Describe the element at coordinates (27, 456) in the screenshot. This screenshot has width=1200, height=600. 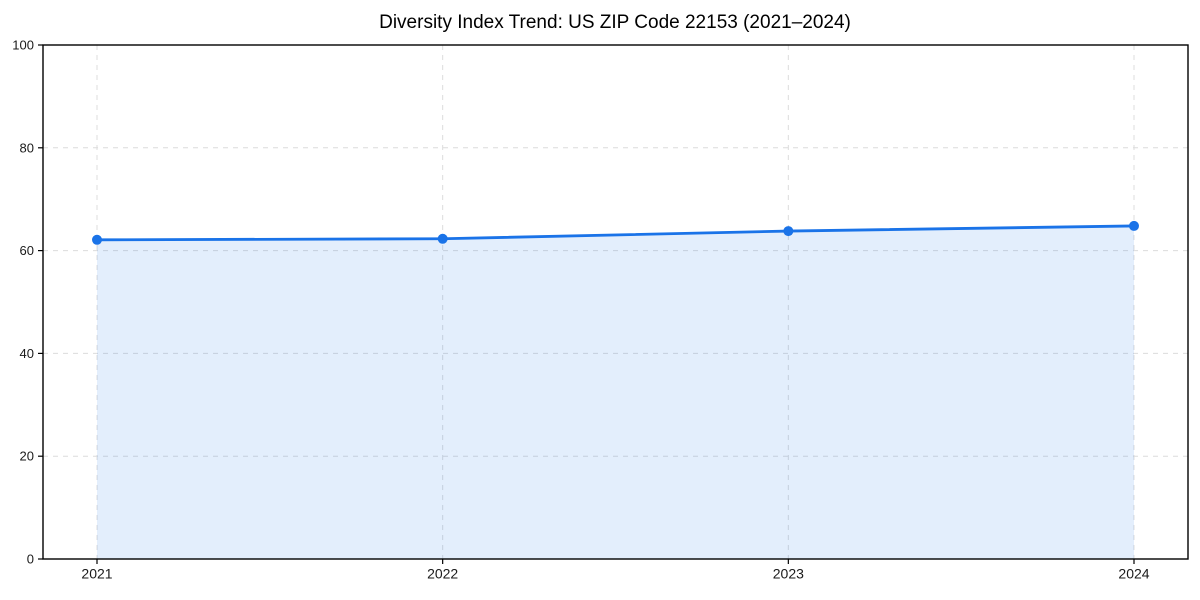
I see `y-tick-label-20: 20` at that location.